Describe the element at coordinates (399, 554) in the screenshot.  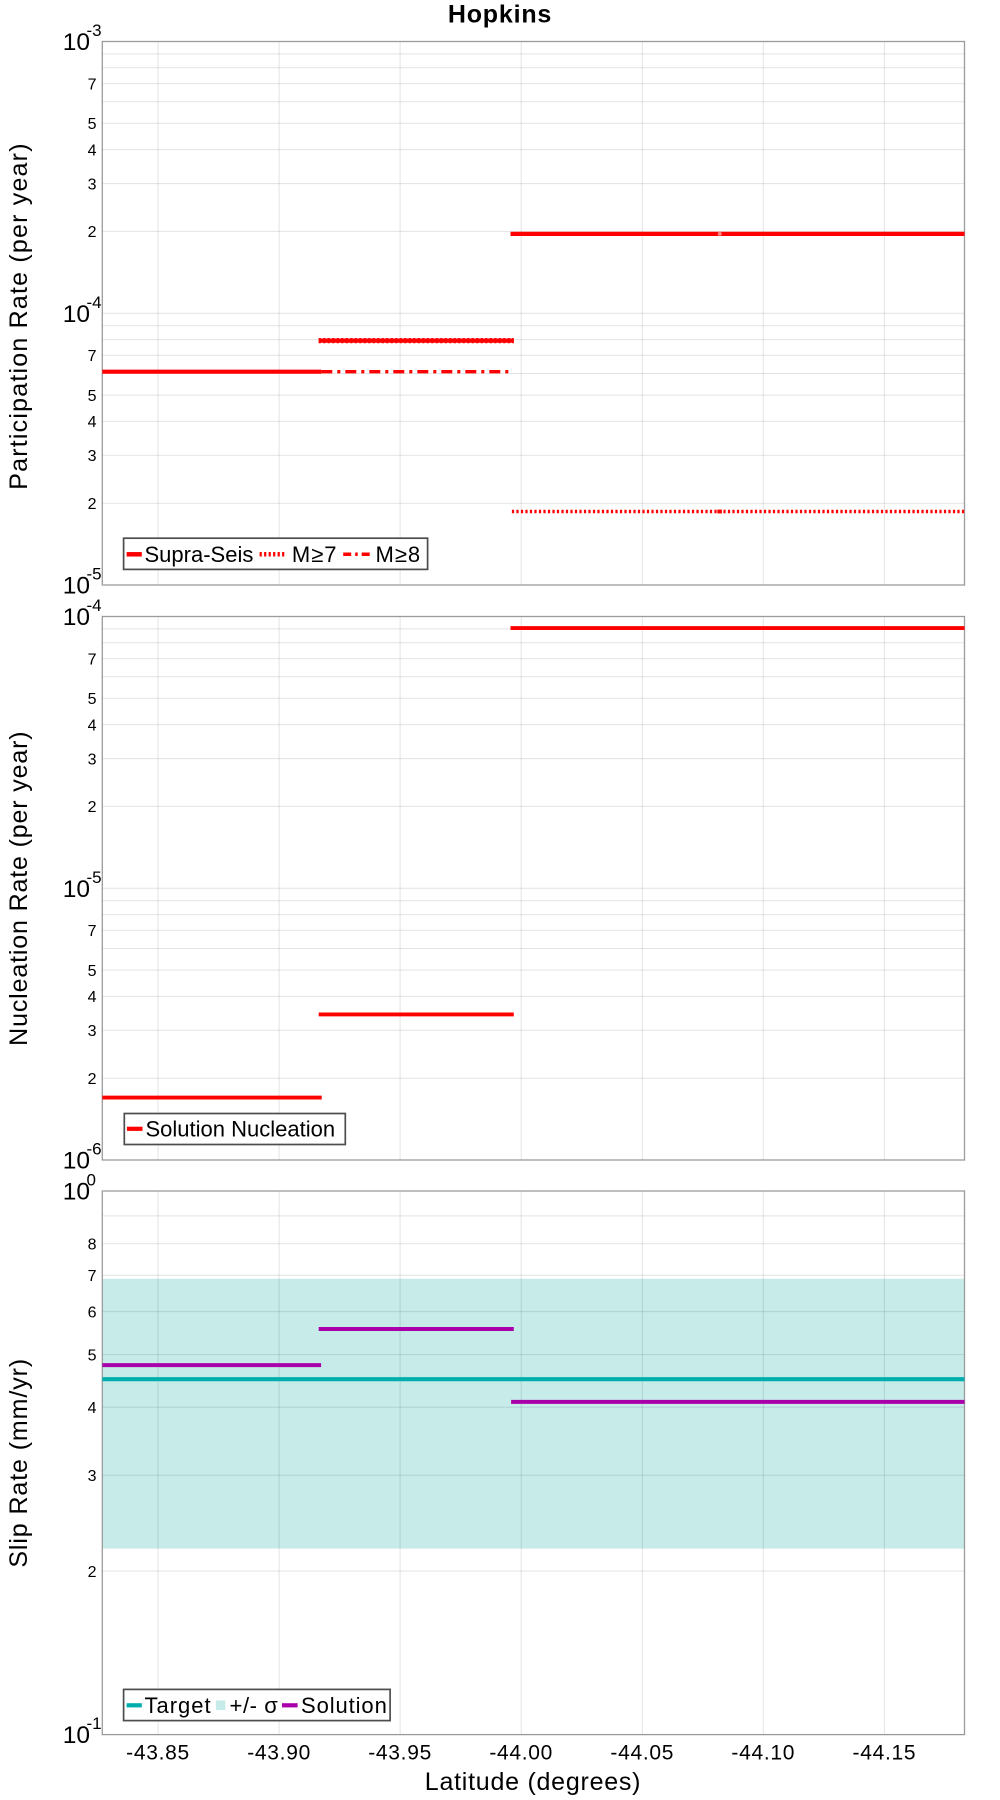
I see `svg-text: M≥8` at that location.